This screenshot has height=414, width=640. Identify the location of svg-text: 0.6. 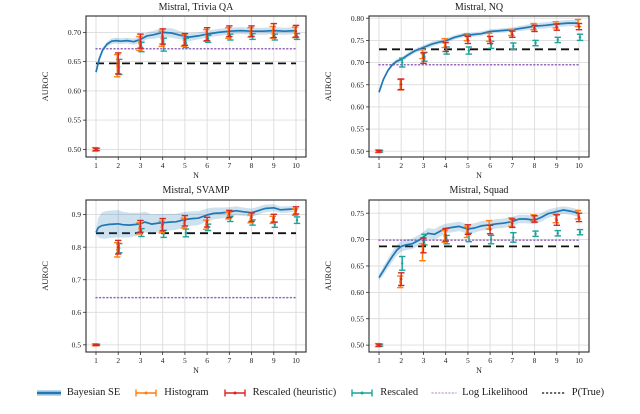
(77, 312).